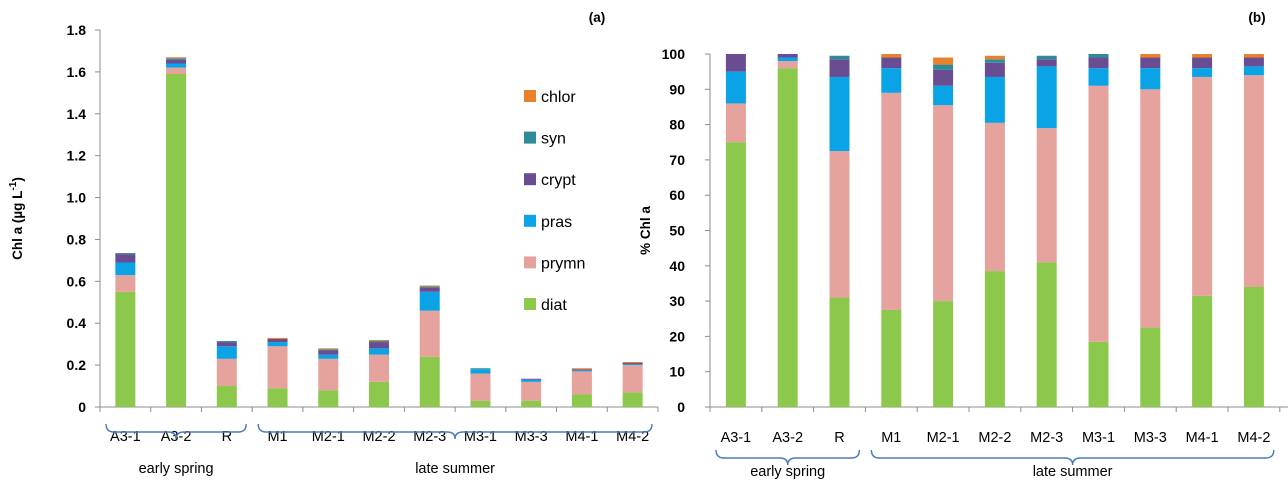 Image resolution: width=1288 pixels, height=482 pixels. Describe the element at coordinates (77, 72) in the screenshot. I see `y-tick-label: 1.6` at that location.